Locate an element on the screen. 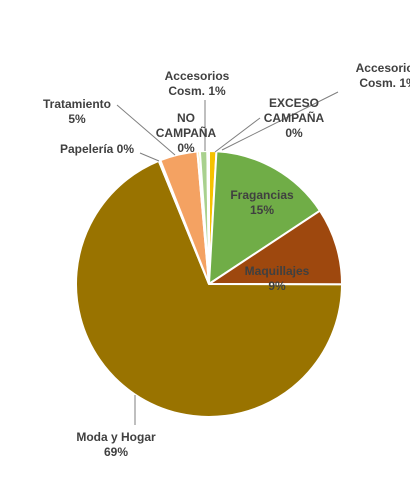  data-label-5: Tratamiento 5% is located at coordinates (77, 111).